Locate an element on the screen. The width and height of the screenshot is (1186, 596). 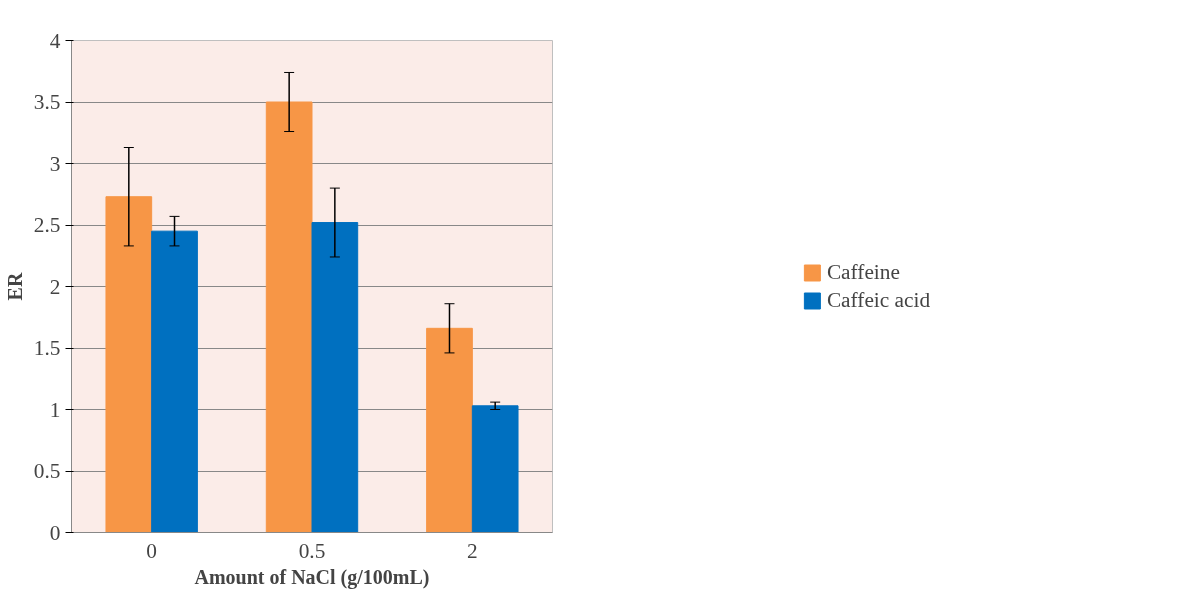
x-tick-label: 0 is located at coordinates (152, 550).